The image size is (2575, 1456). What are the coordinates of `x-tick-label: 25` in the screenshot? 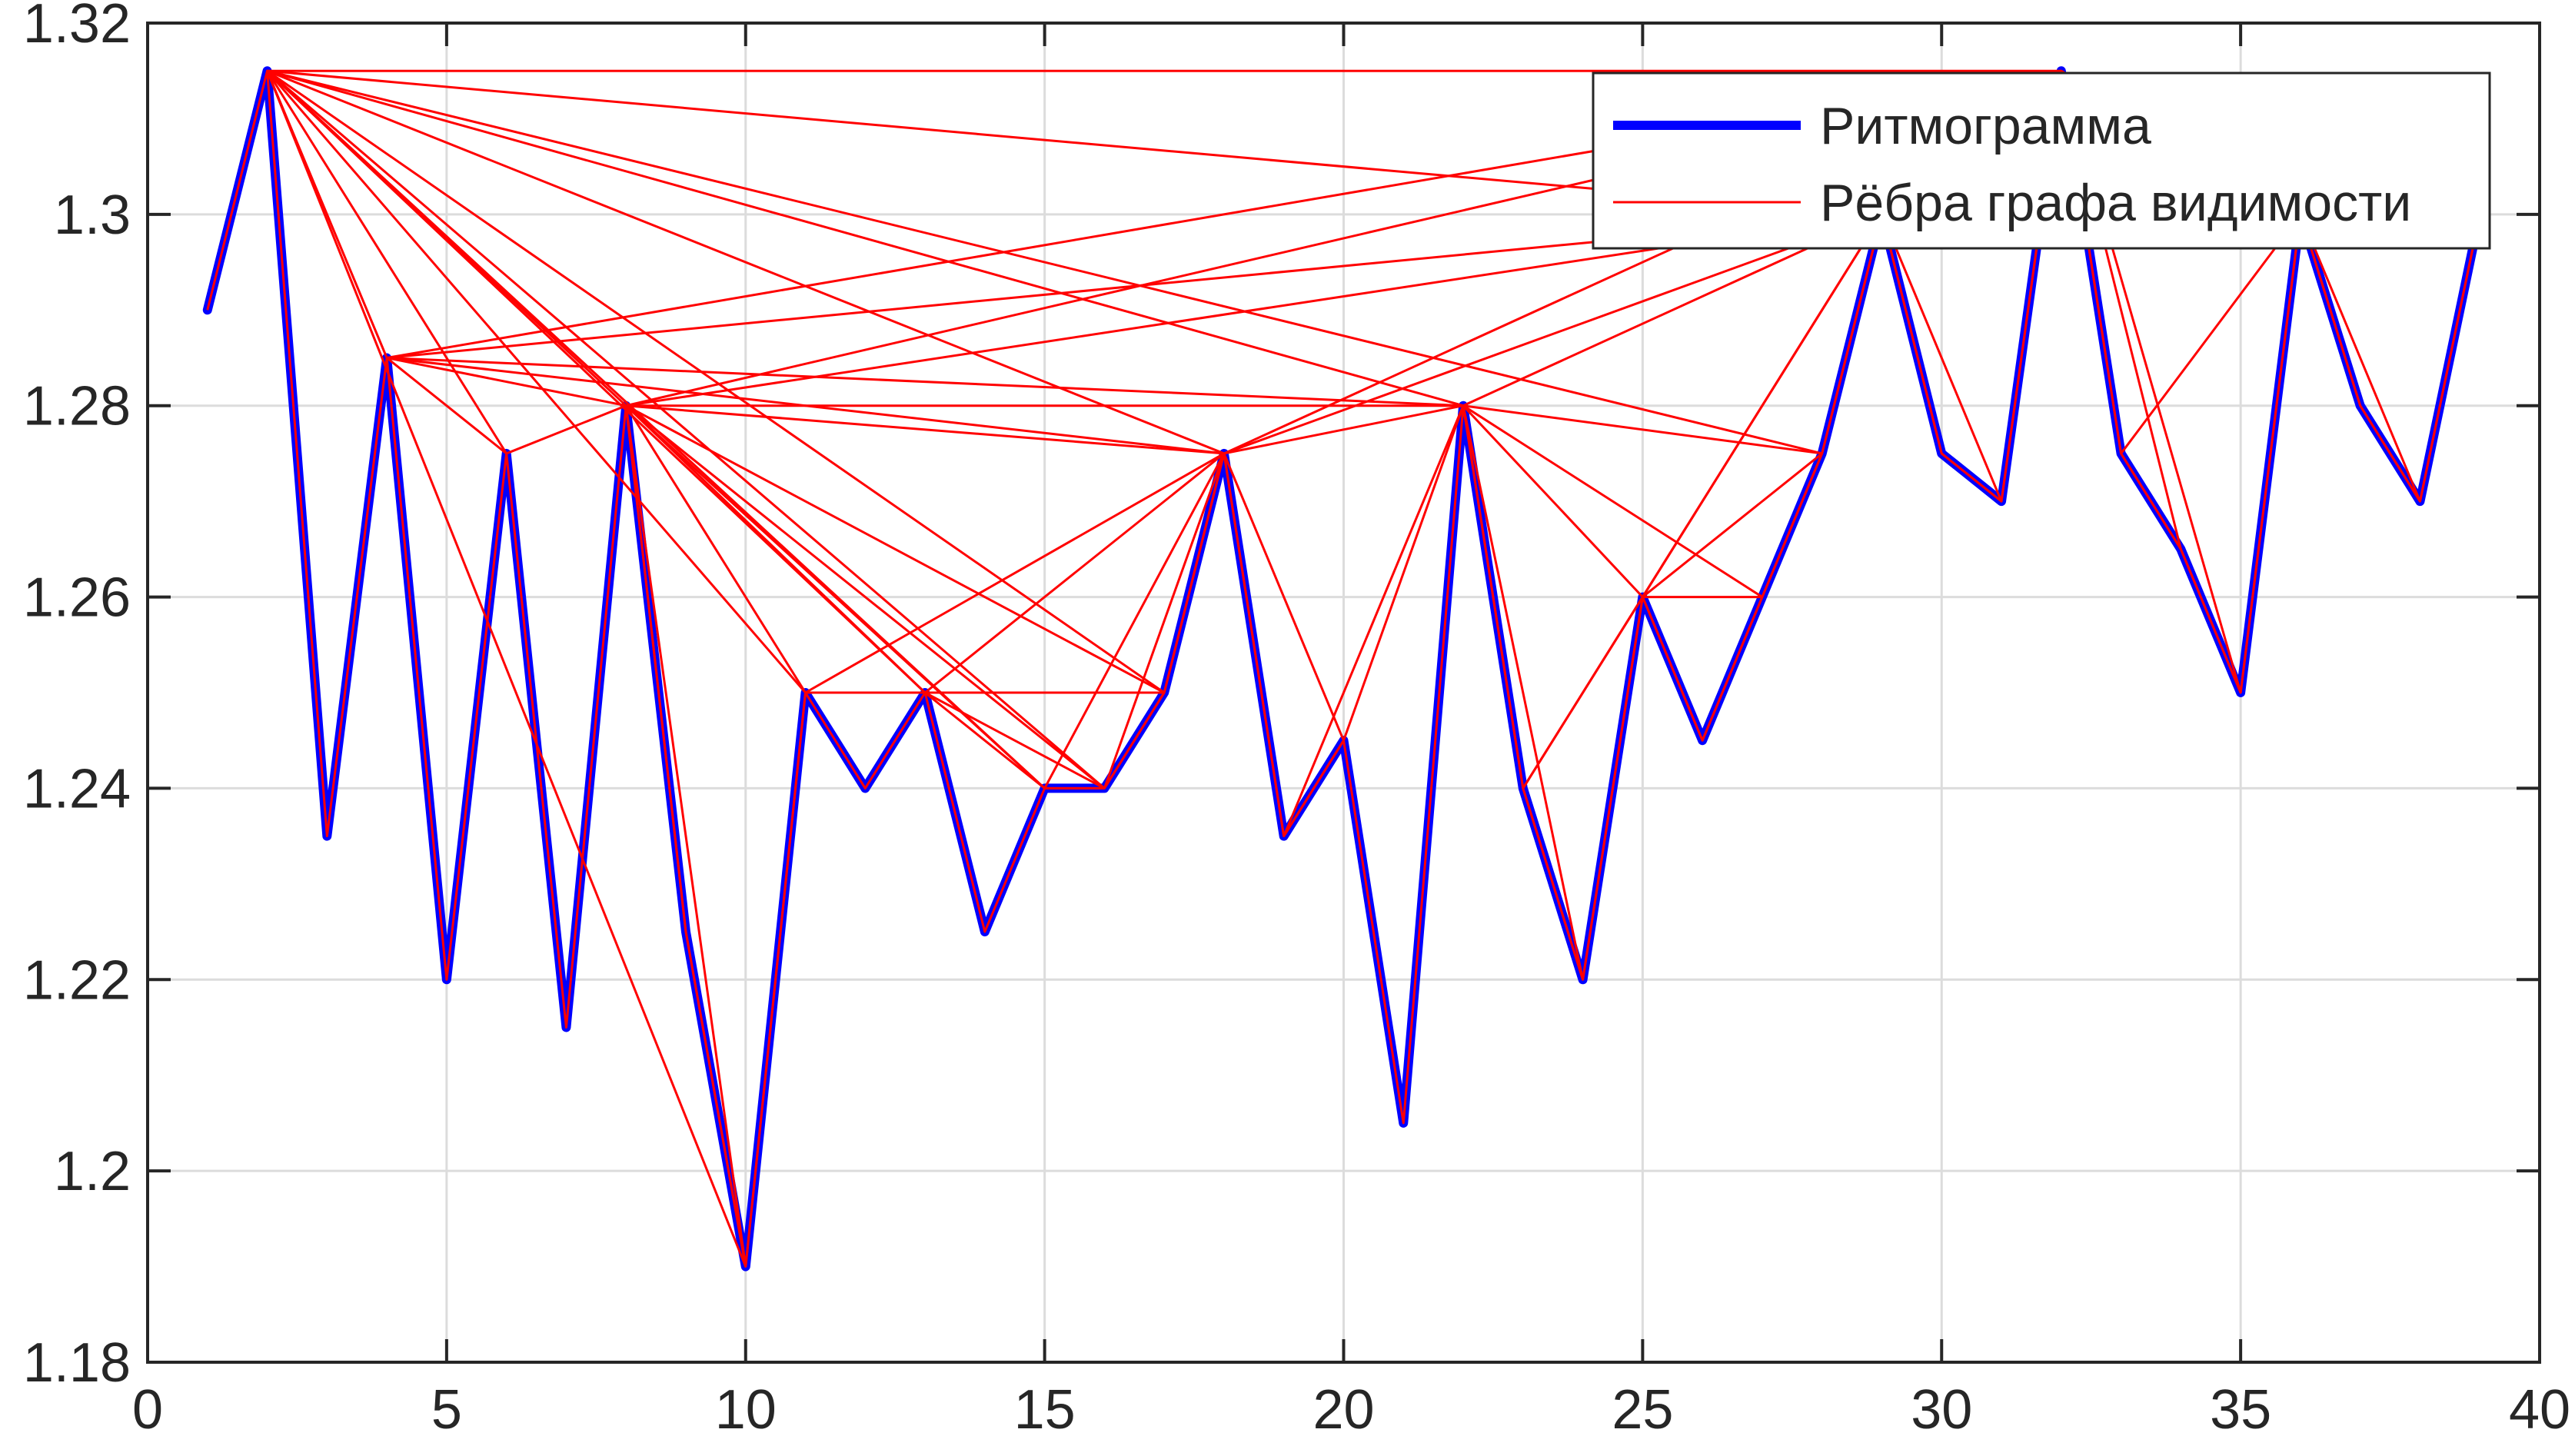 It's located at (1642, 1410).